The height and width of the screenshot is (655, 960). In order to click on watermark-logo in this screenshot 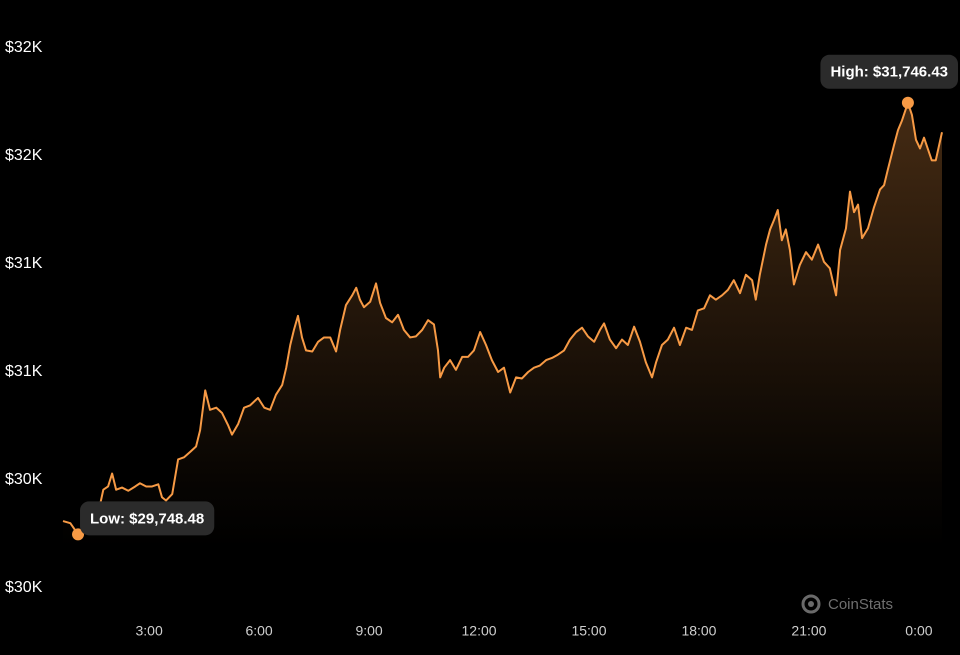, I will do `click(811, 604)`.